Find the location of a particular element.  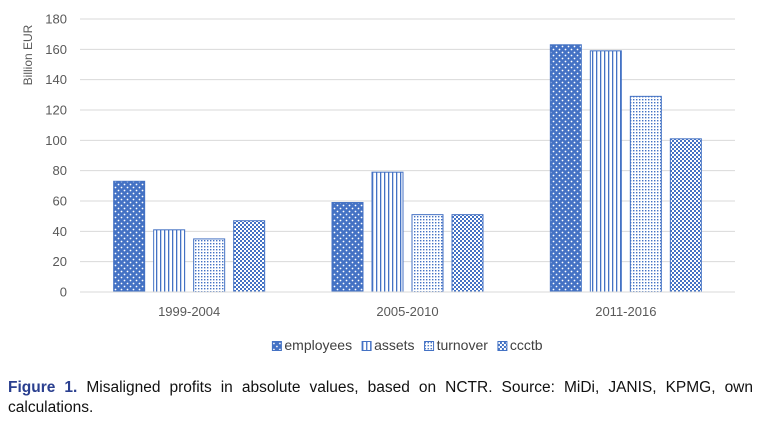

y-axis-ticks: 0 20 40 60 80 100 120 140 160 180 is located at coordinates (56, 156).